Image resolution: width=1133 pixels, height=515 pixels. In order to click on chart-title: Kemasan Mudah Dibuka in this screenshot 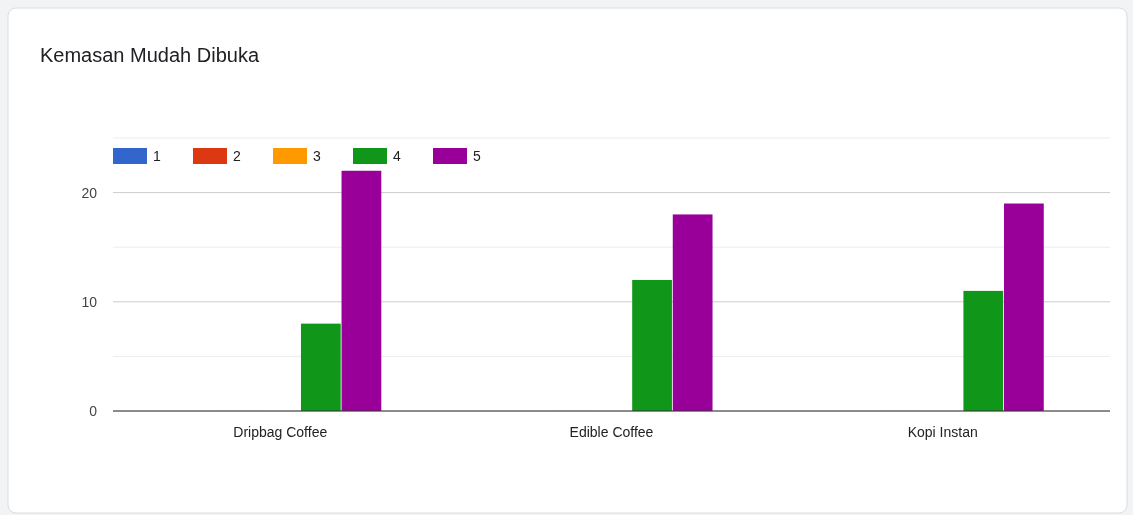, I will do `click(150, 55)`.